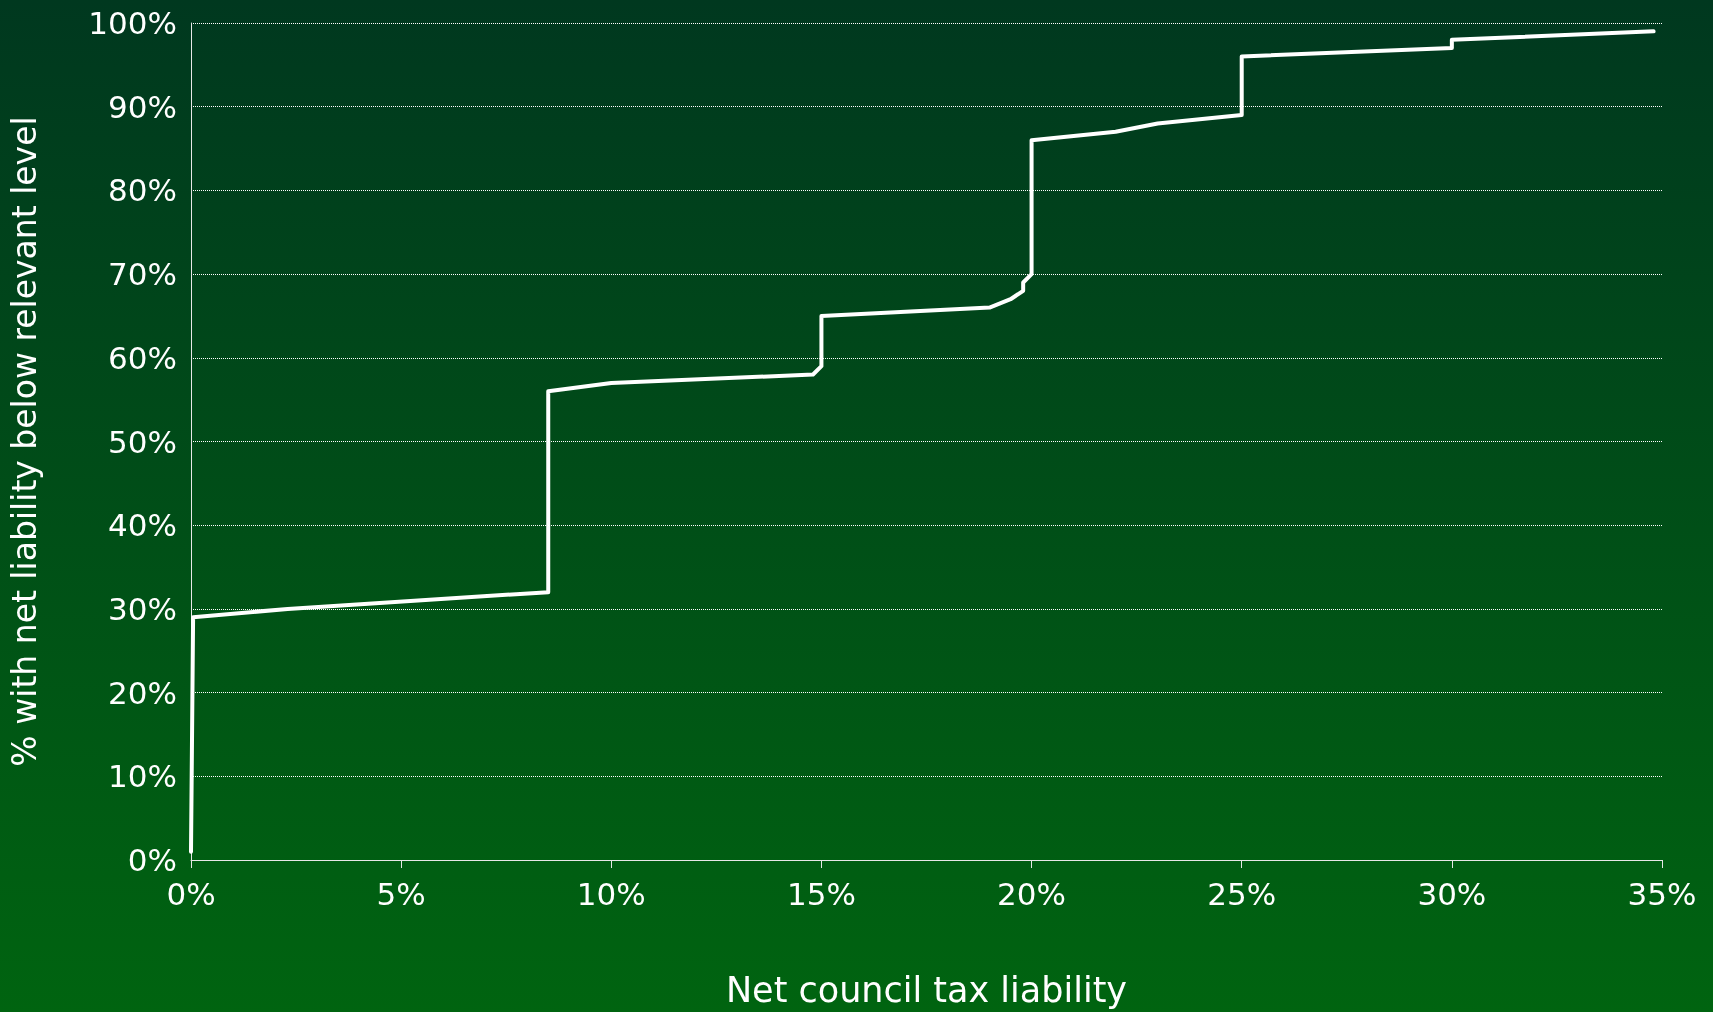 The height and width of the screenshot is (1012, 1713). What do you see at coordinates (926, 989) in the screenshot?
I see `x-axis-title: Net council tax liability` at bounding box center [926, 989].